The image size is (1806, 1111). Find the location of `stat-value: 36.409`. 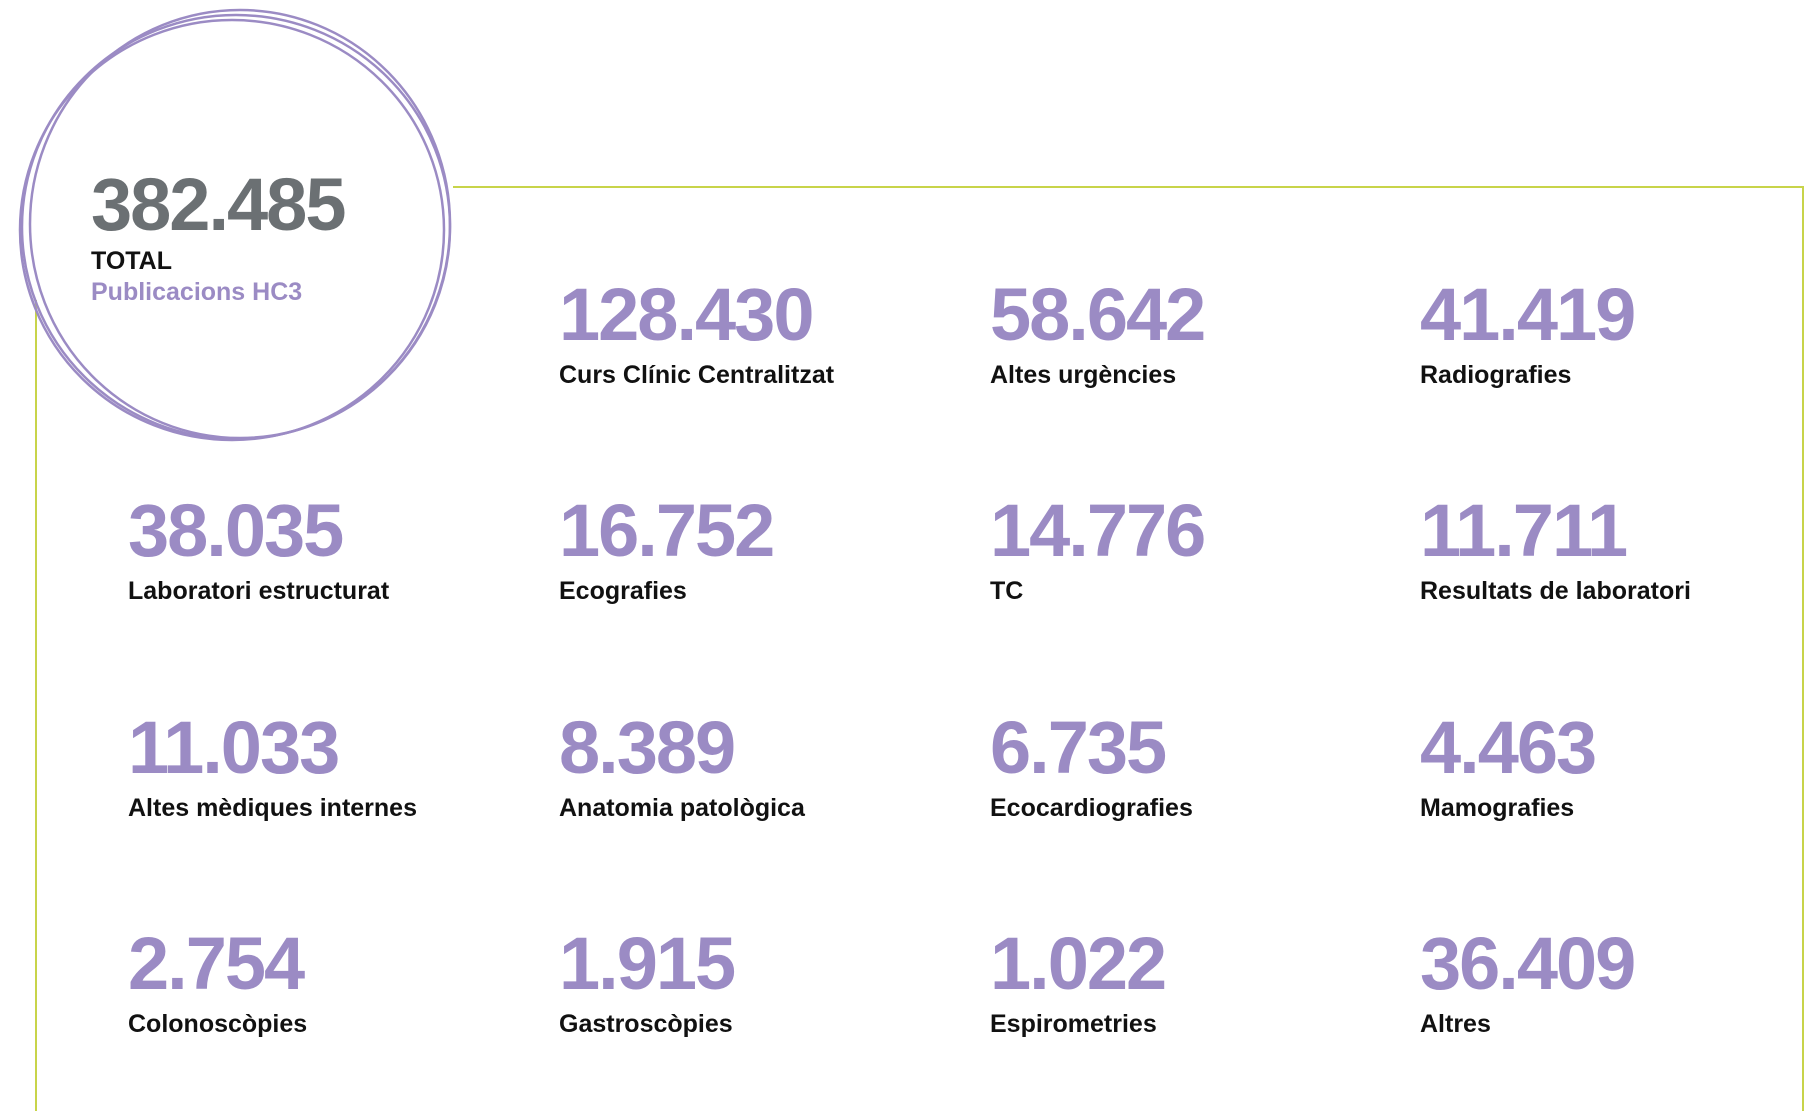

stat-value: 36.409 is located at coordinates (1528, 963).